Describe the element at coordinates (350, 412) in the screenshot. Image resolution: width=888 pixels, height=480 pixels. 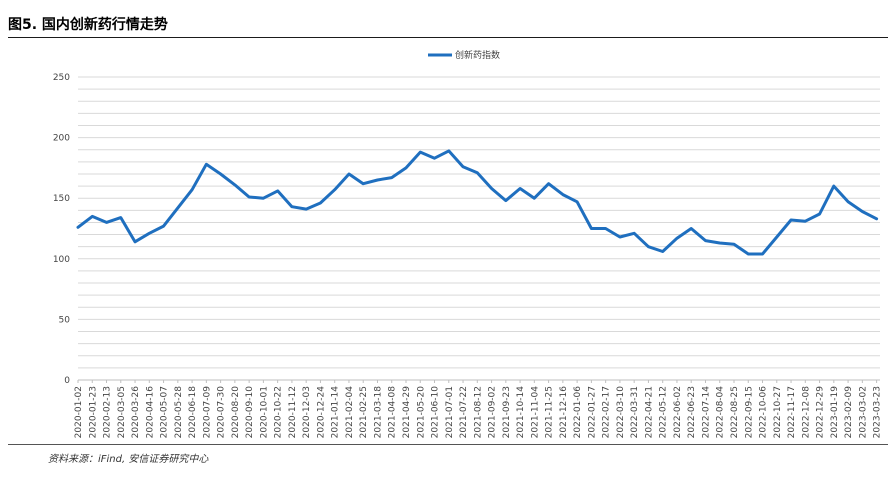
I see `x-tick-label: 2021-02-04` at that location.